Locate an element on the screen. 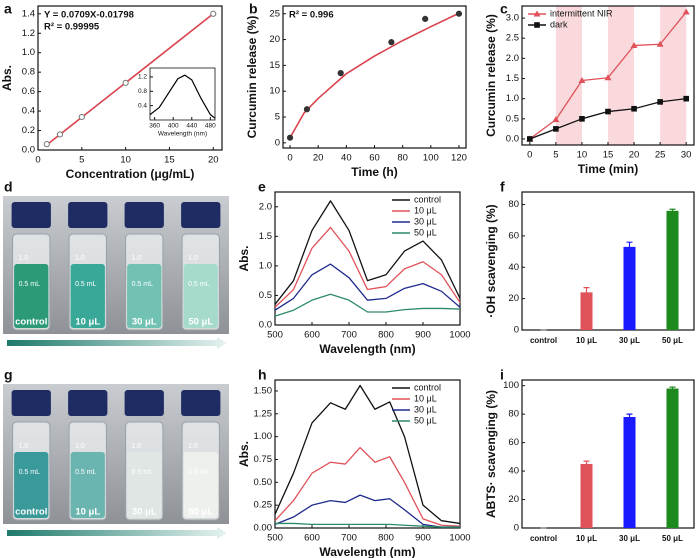 The image size is (700, 558). y-tick-label: 0.25 is located at coordinates (263, 505).